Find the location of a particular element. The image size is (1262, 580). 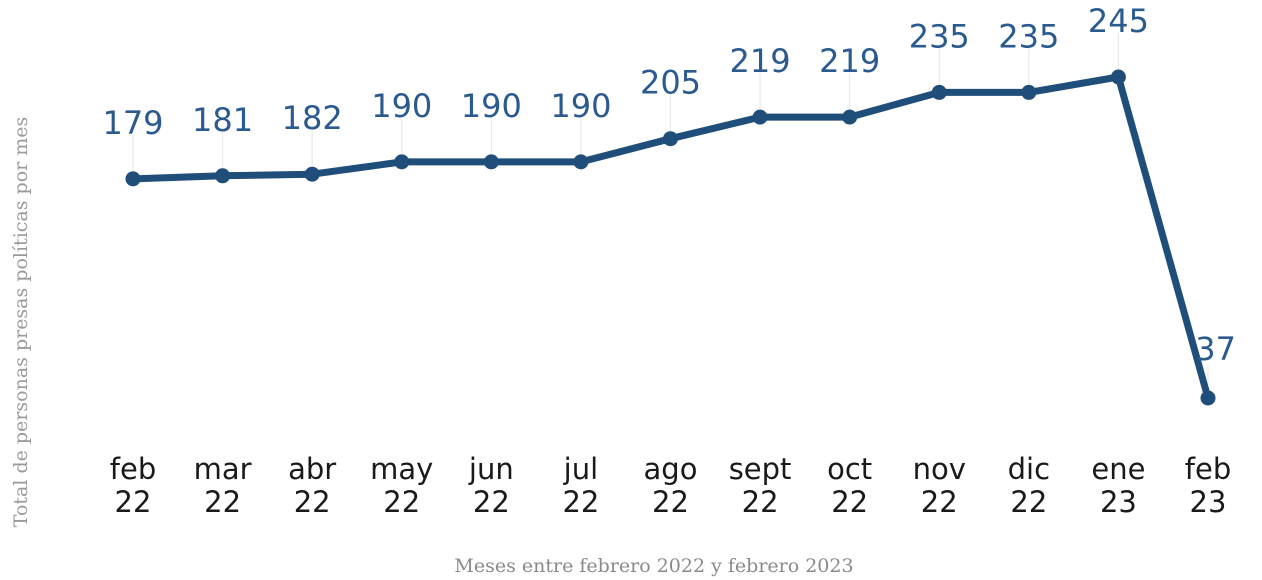

data-label: 37 is located at coordinates (1215, 349).